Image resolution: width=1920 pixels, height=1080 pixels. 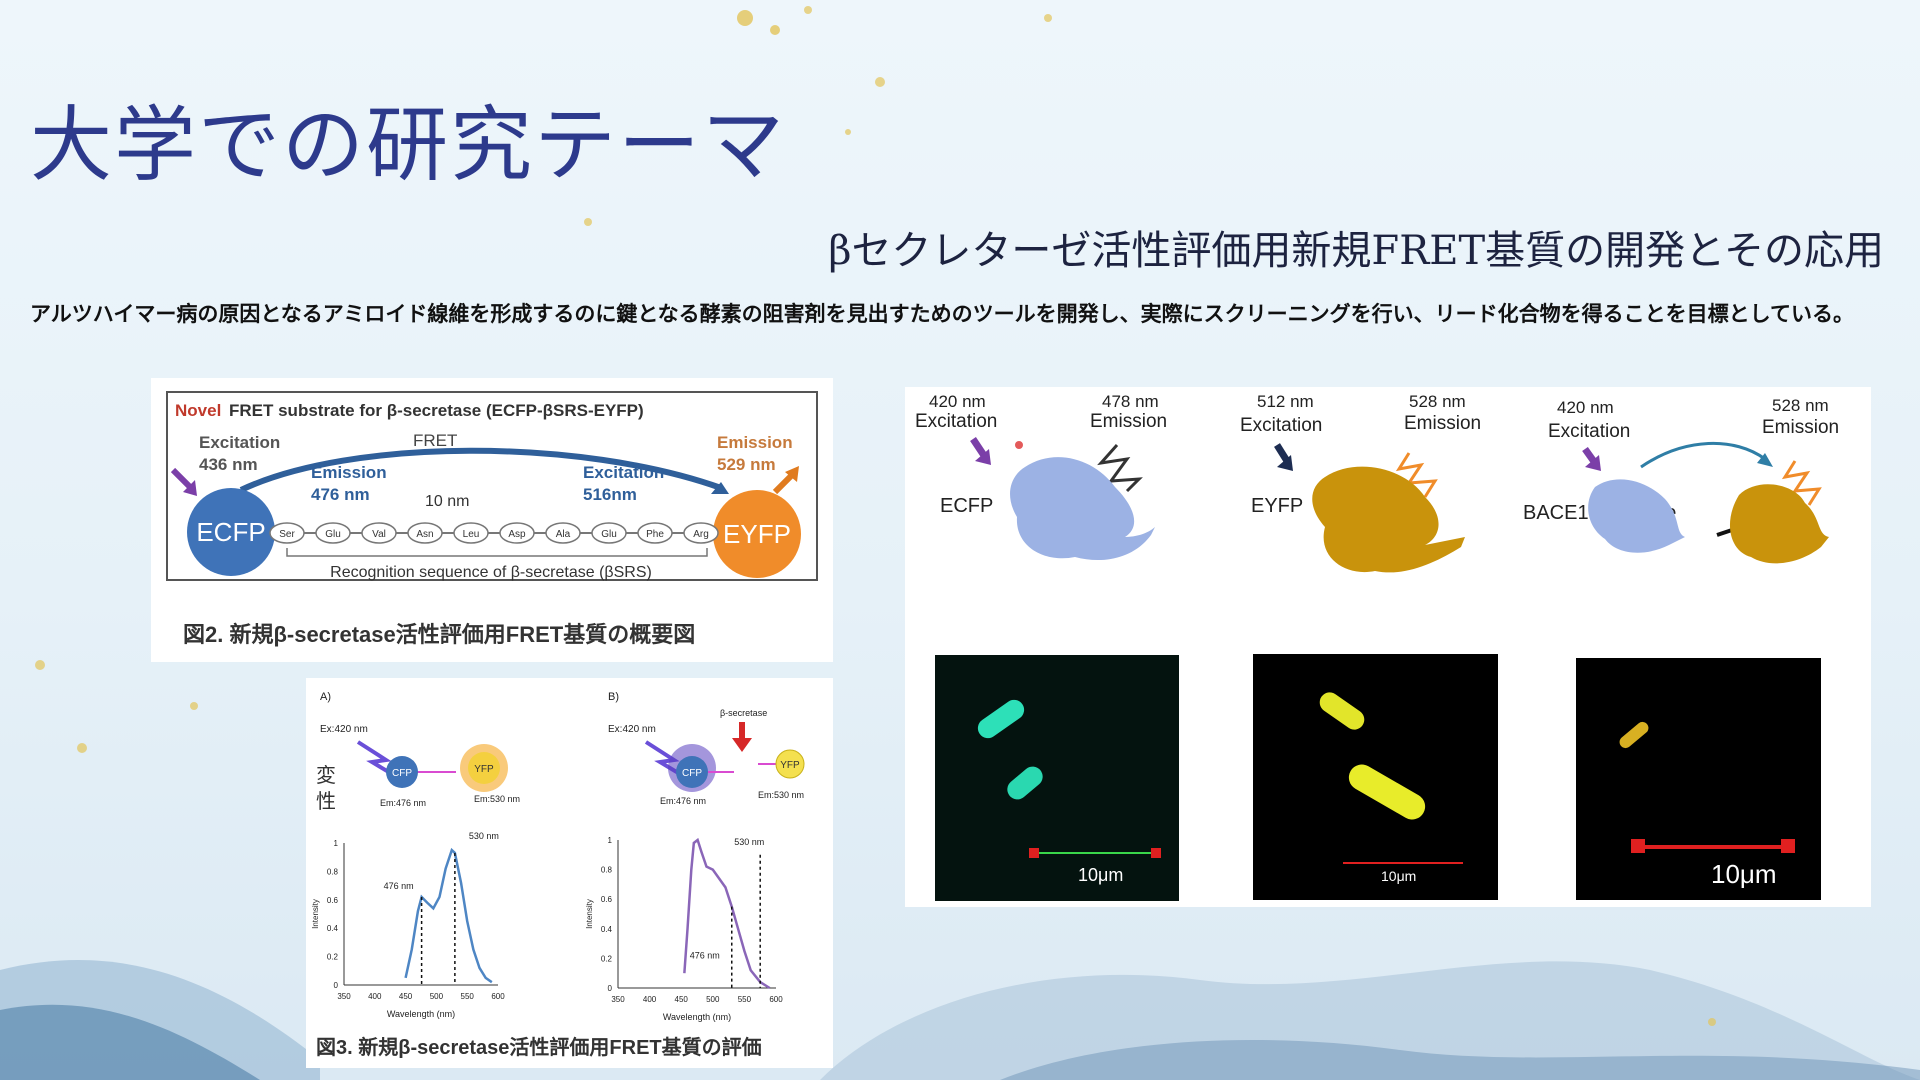 I want to click on eyfp-em-value: 528 nm, so click(x=1437, y=401).